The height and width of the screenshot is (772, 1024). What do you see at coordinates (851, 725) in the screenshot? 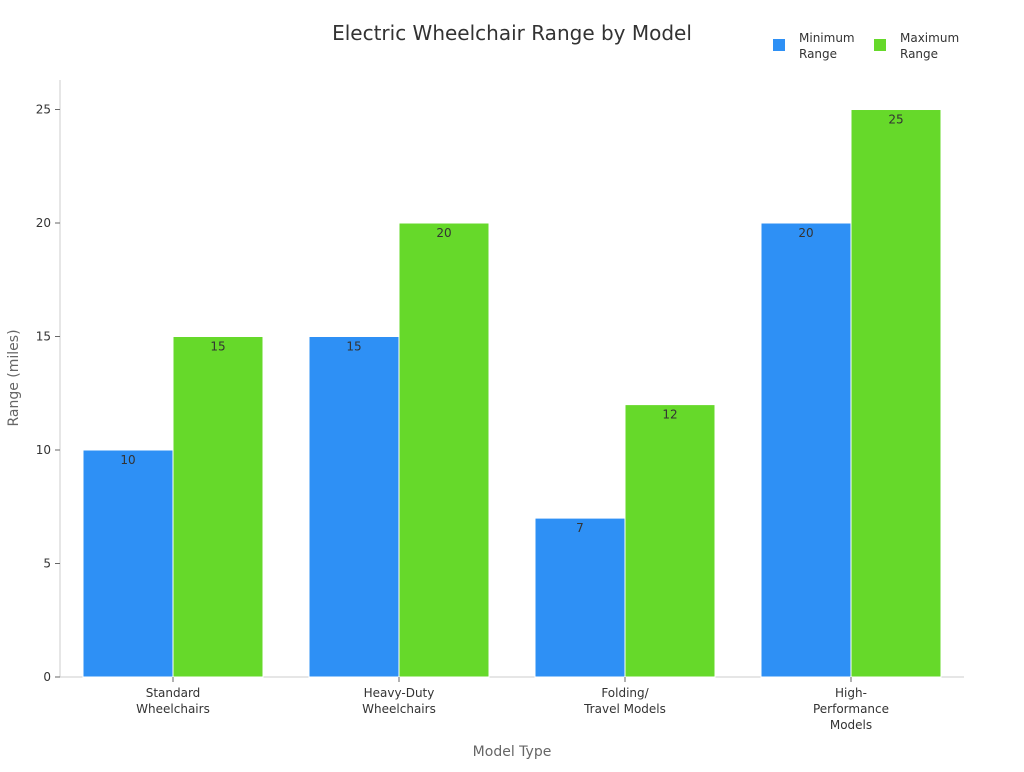
I see `x-tick-label-line: Models` at bounding box center [851, 725].